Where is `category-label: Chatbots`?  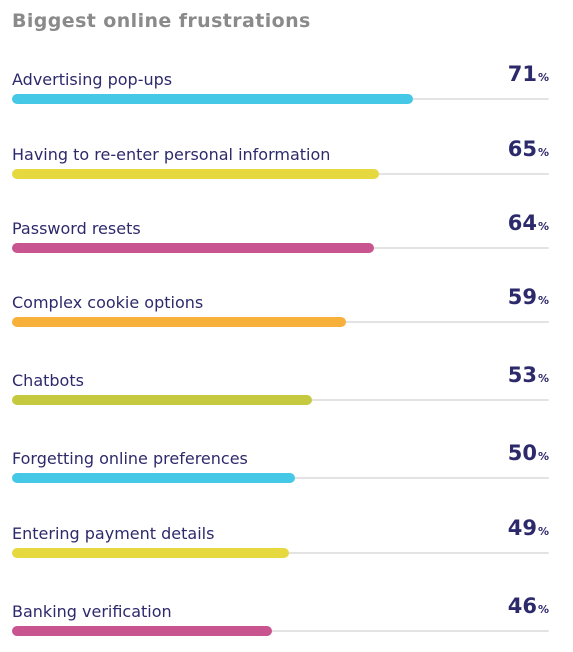 category-label: Chatbots is located at coordinates (48, 380).